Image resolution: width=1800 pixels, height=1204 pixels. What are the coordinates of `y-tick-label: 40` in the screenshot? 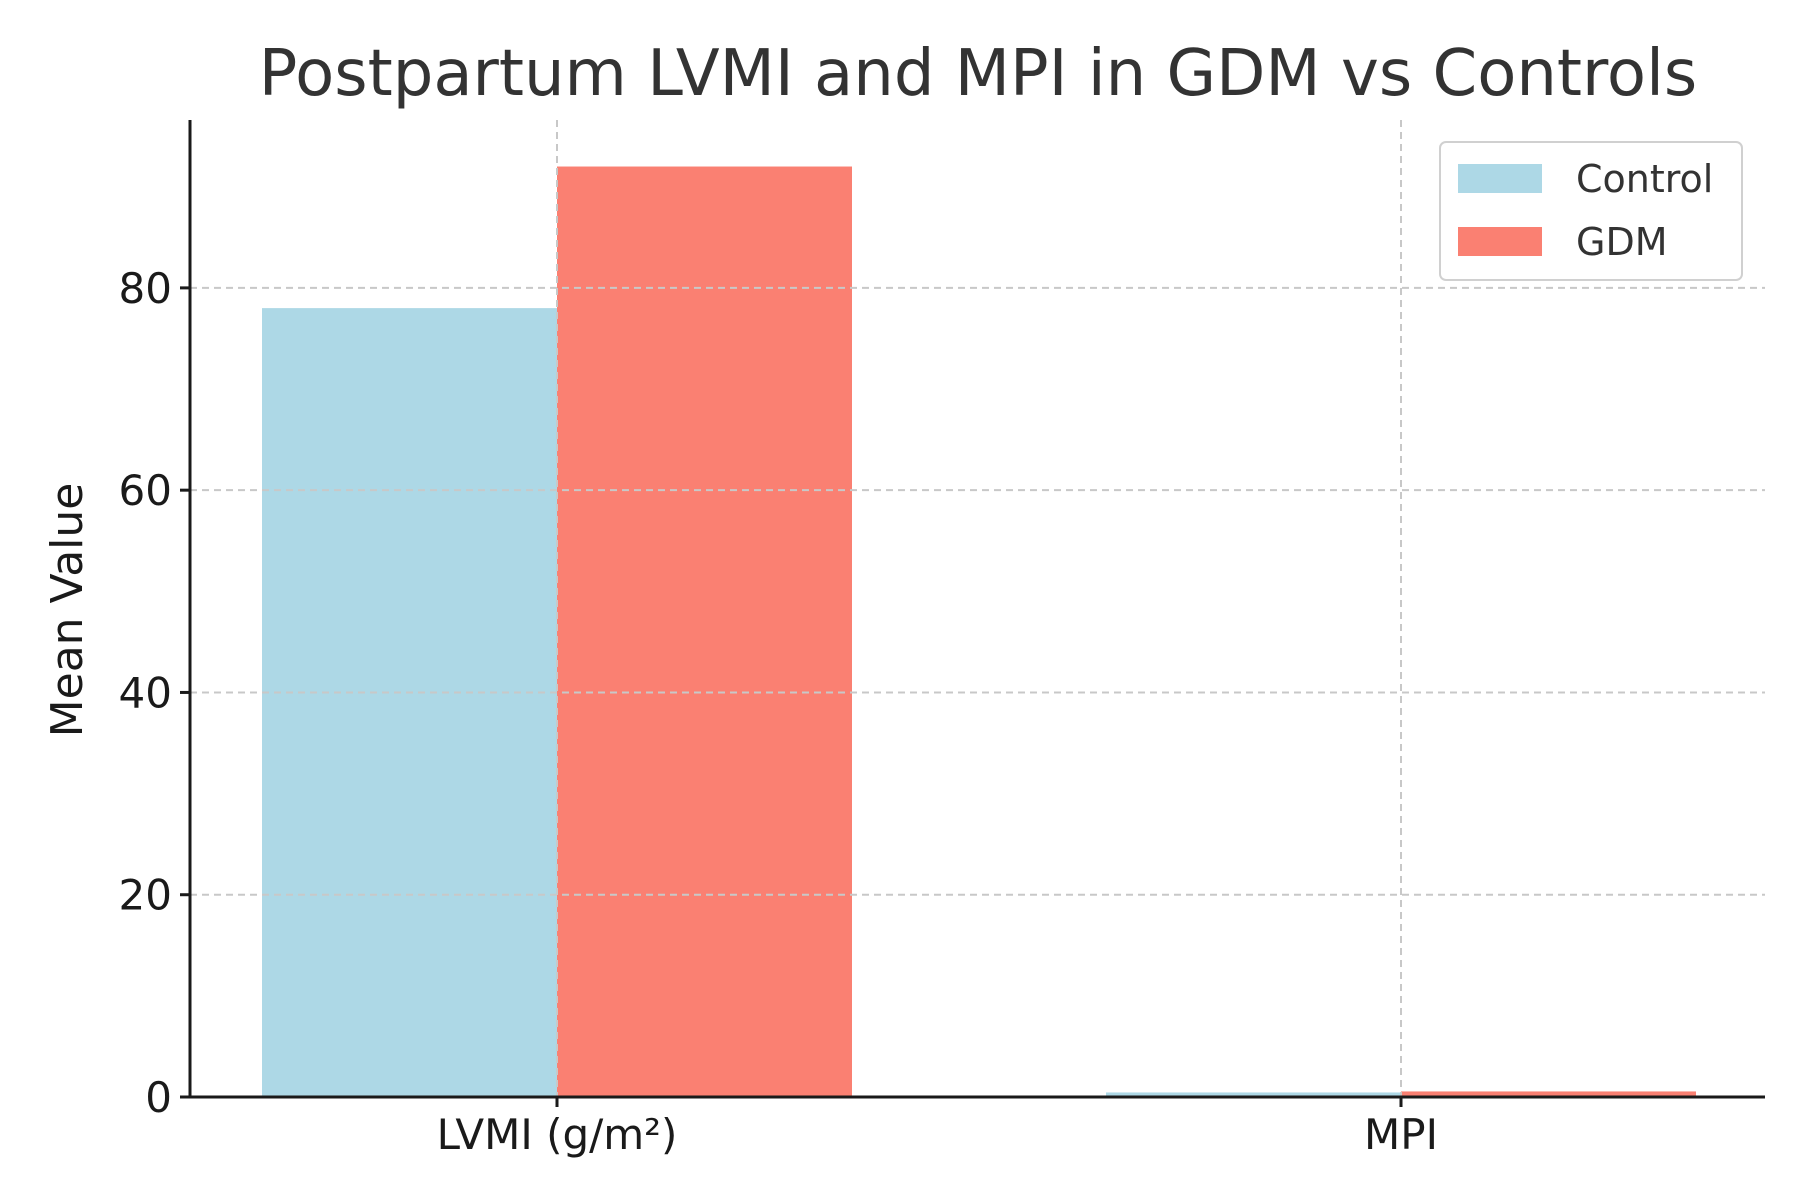 It's located at (145, 692).